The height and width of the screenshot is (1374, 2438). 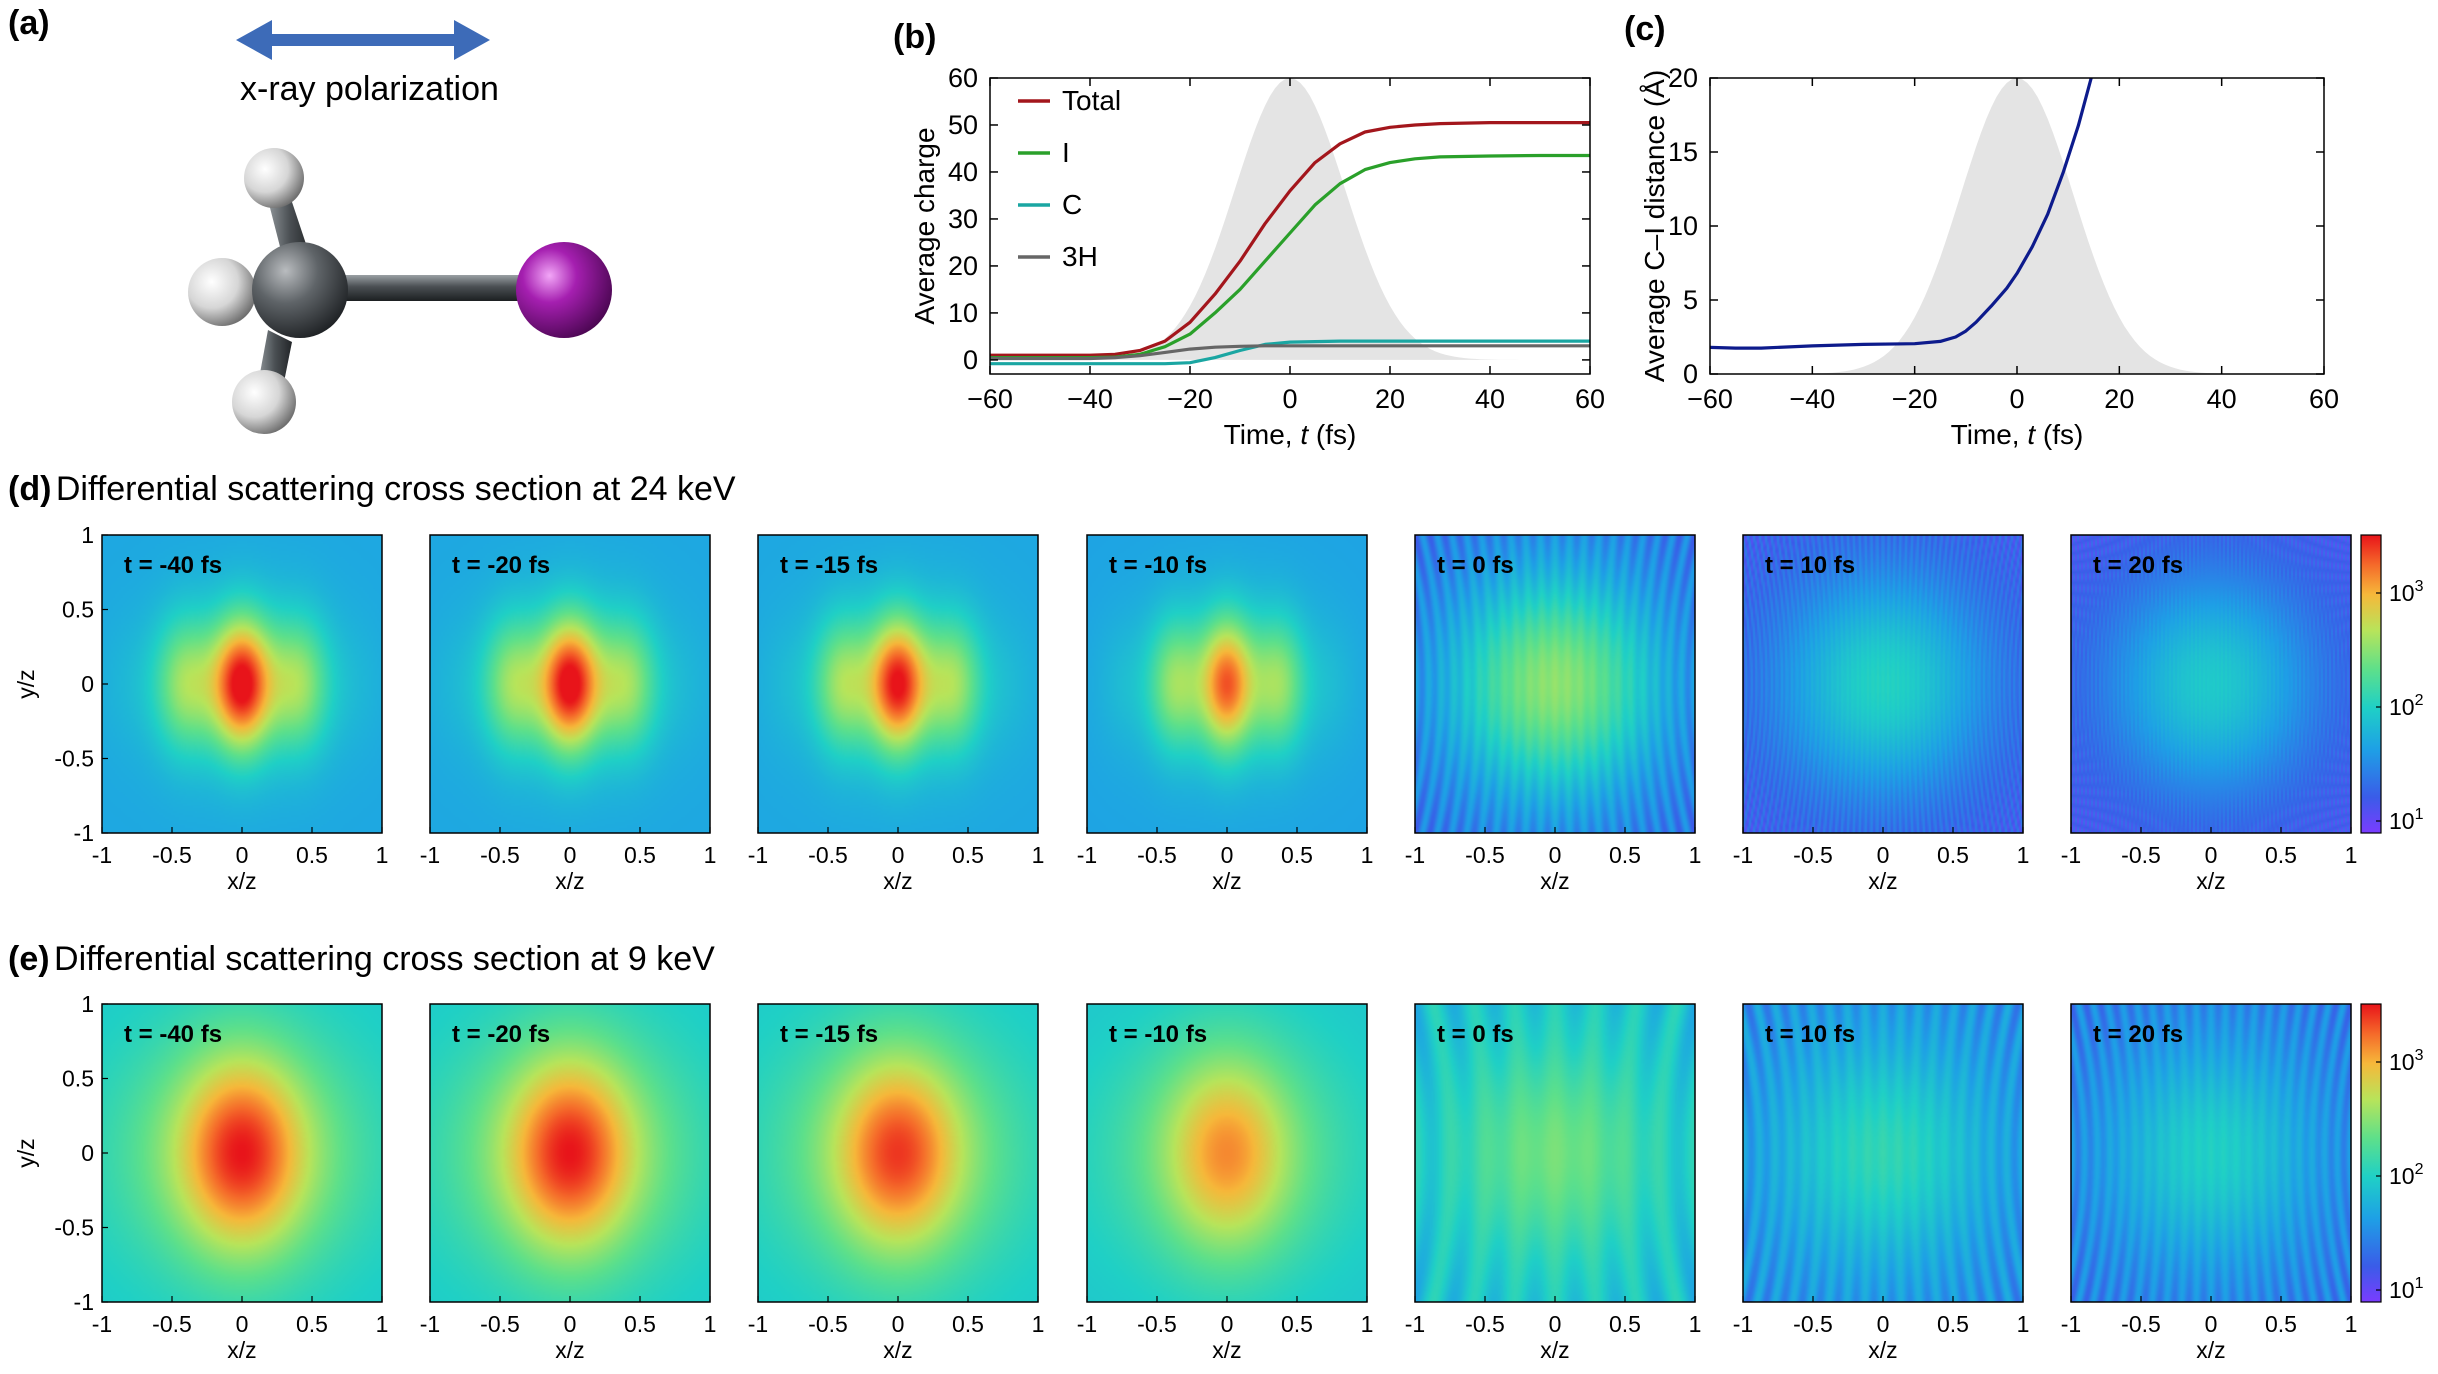 What do you see at coordinates (84, 1302) in the screenshot?
I see `y-tick-label: -1` at bounding box center [84, 1302].